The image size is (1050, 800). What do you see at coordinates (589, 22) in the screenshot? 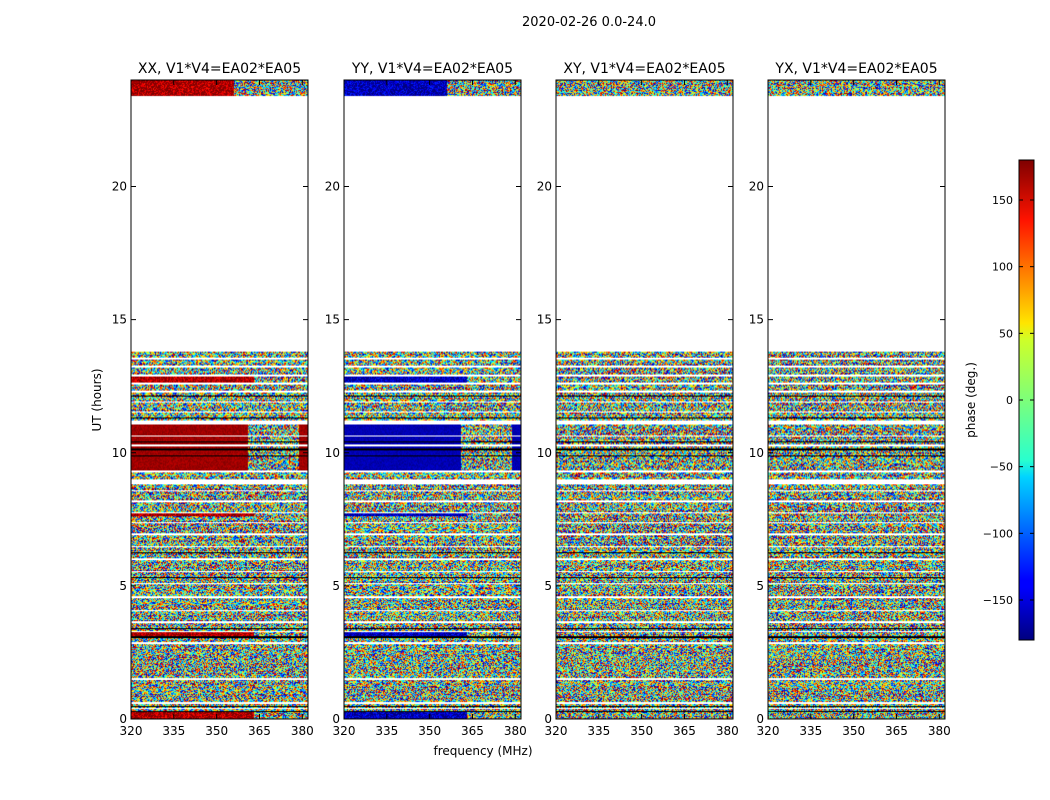
I see `figure-suptitle: 2020-02-26 0.0-24.0` at bounding box center [589, 22].